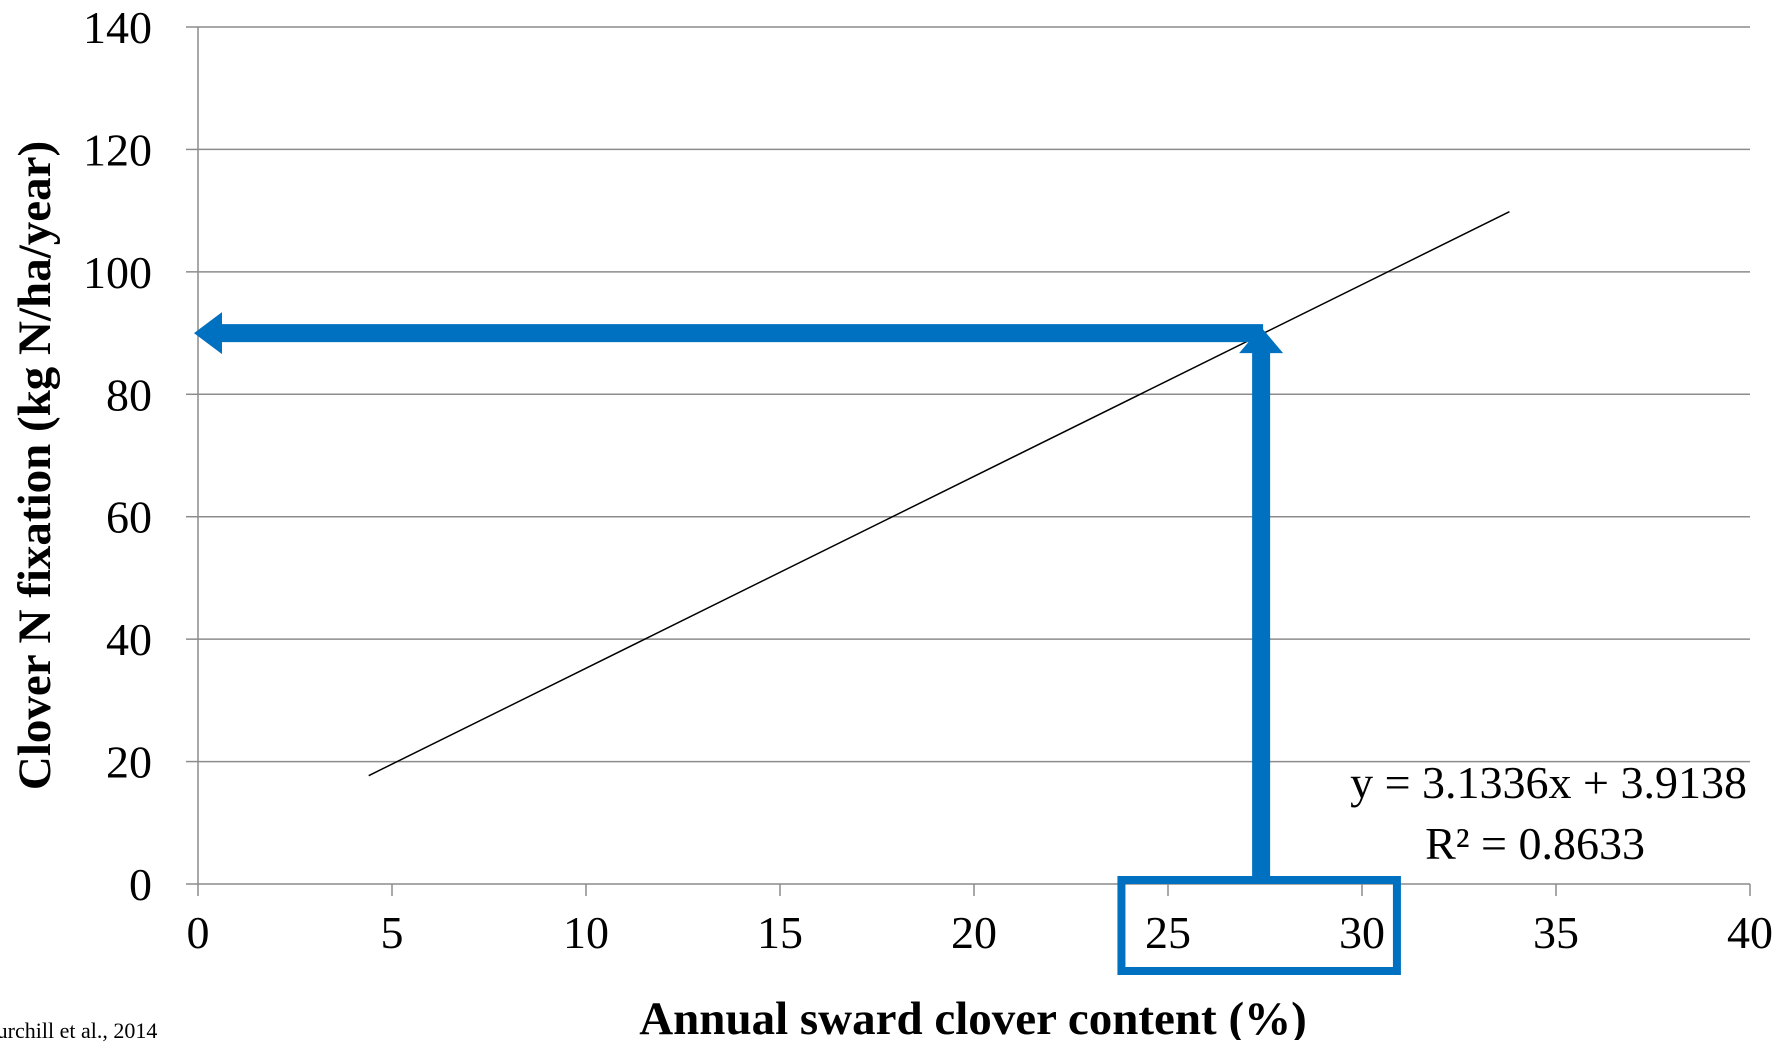  What do you see at coordinates (208, 333) in the screenshot?
I see `arrow-left-head` at bounding box center [208, 333].